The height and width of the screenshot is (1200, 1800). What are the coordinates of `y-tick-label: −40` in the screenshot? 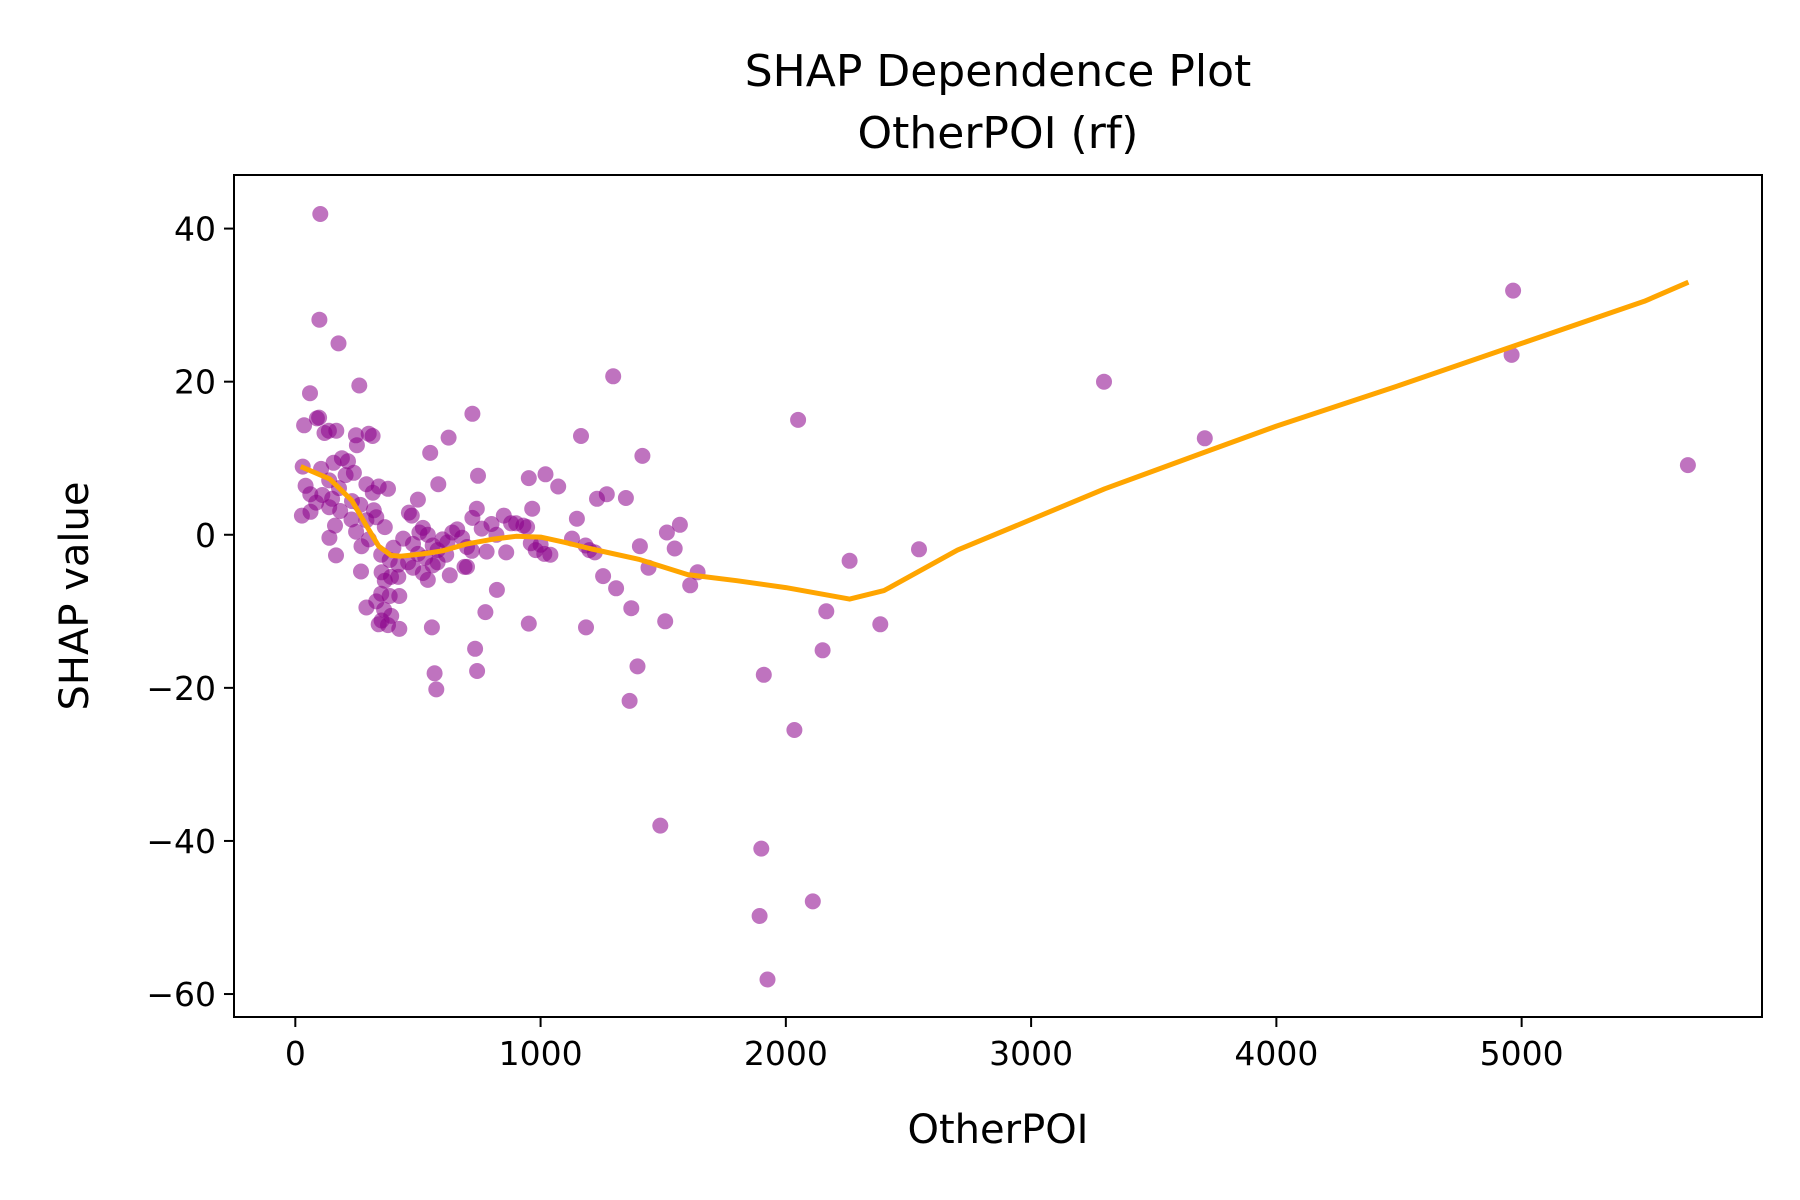 It's located at (181, 841).